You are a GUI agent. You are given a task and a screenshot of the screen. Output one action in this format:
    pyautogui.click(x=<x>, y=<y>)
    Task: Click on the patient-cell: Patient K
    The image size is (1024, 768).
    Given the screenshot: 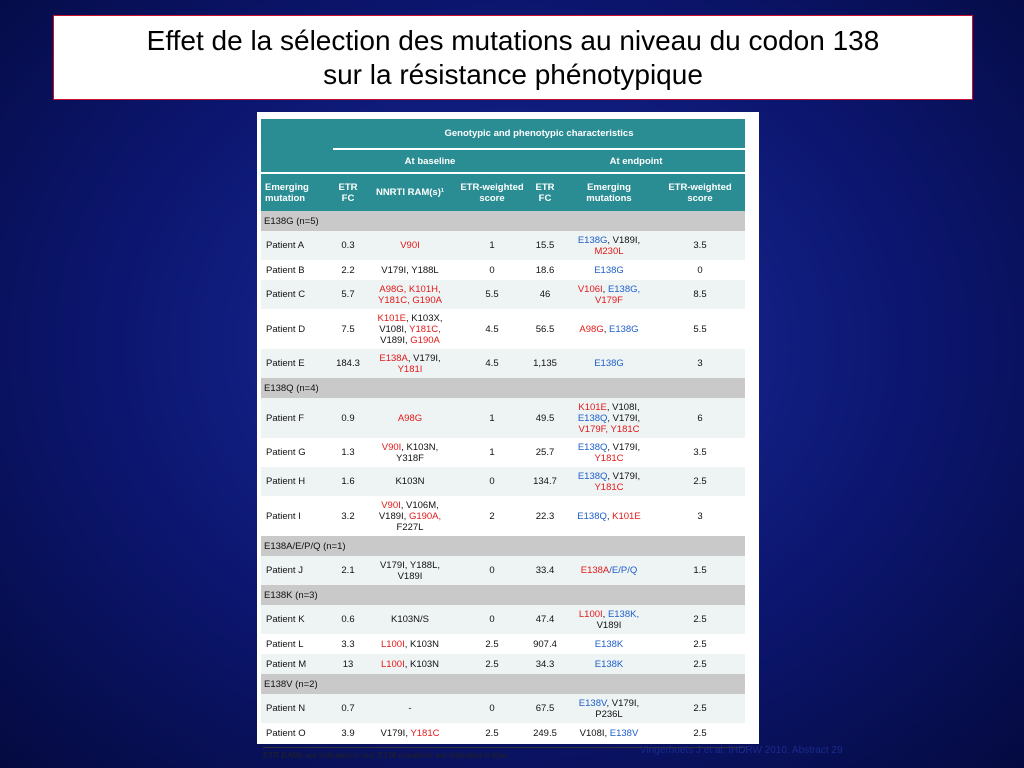 What is the action you would take?
    pyautogui.click(x=297, y=619)
    